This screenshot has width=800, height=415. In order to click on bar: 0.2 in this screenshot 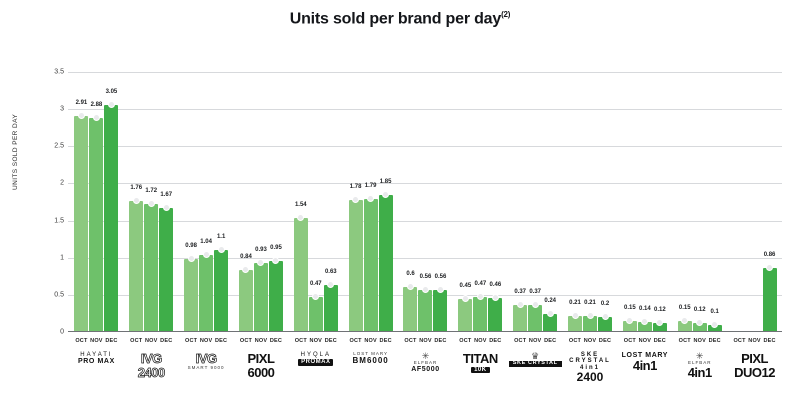, I will do `click(605, 316)`.